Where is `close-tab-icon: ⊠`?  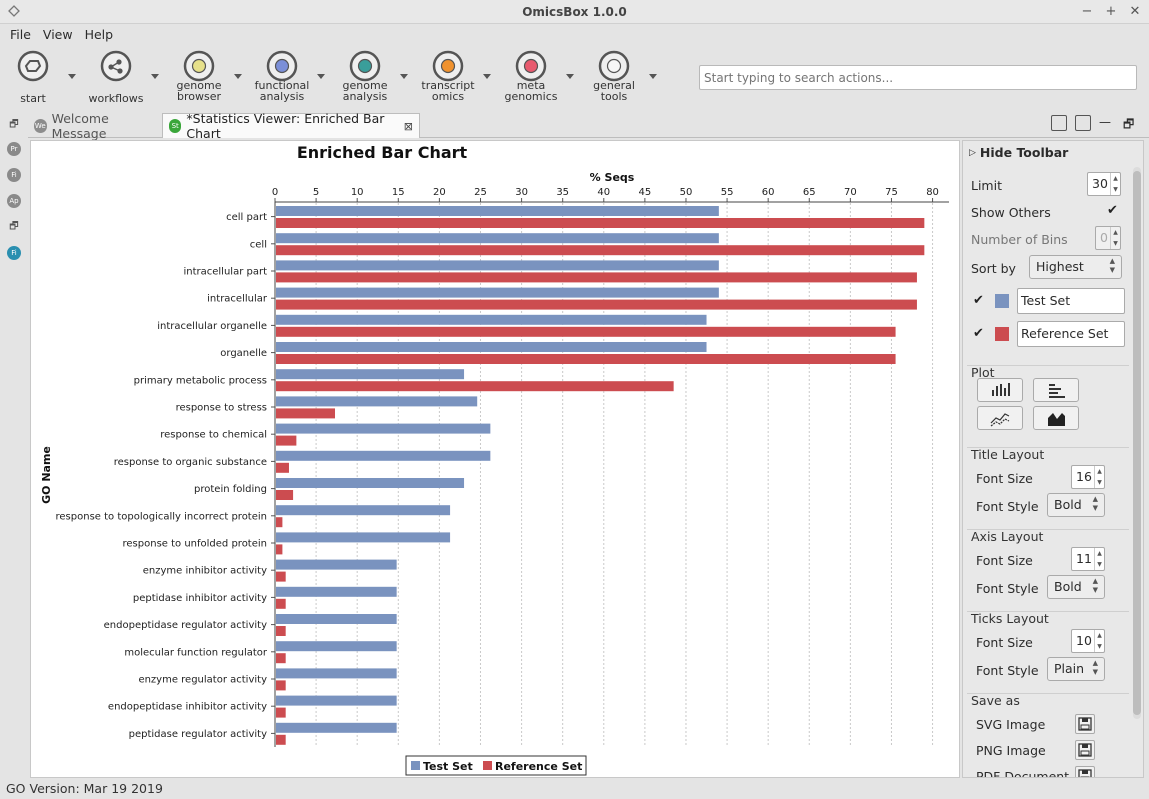
close-tab-icon: ⊠ is located at coordinates (408, 126).